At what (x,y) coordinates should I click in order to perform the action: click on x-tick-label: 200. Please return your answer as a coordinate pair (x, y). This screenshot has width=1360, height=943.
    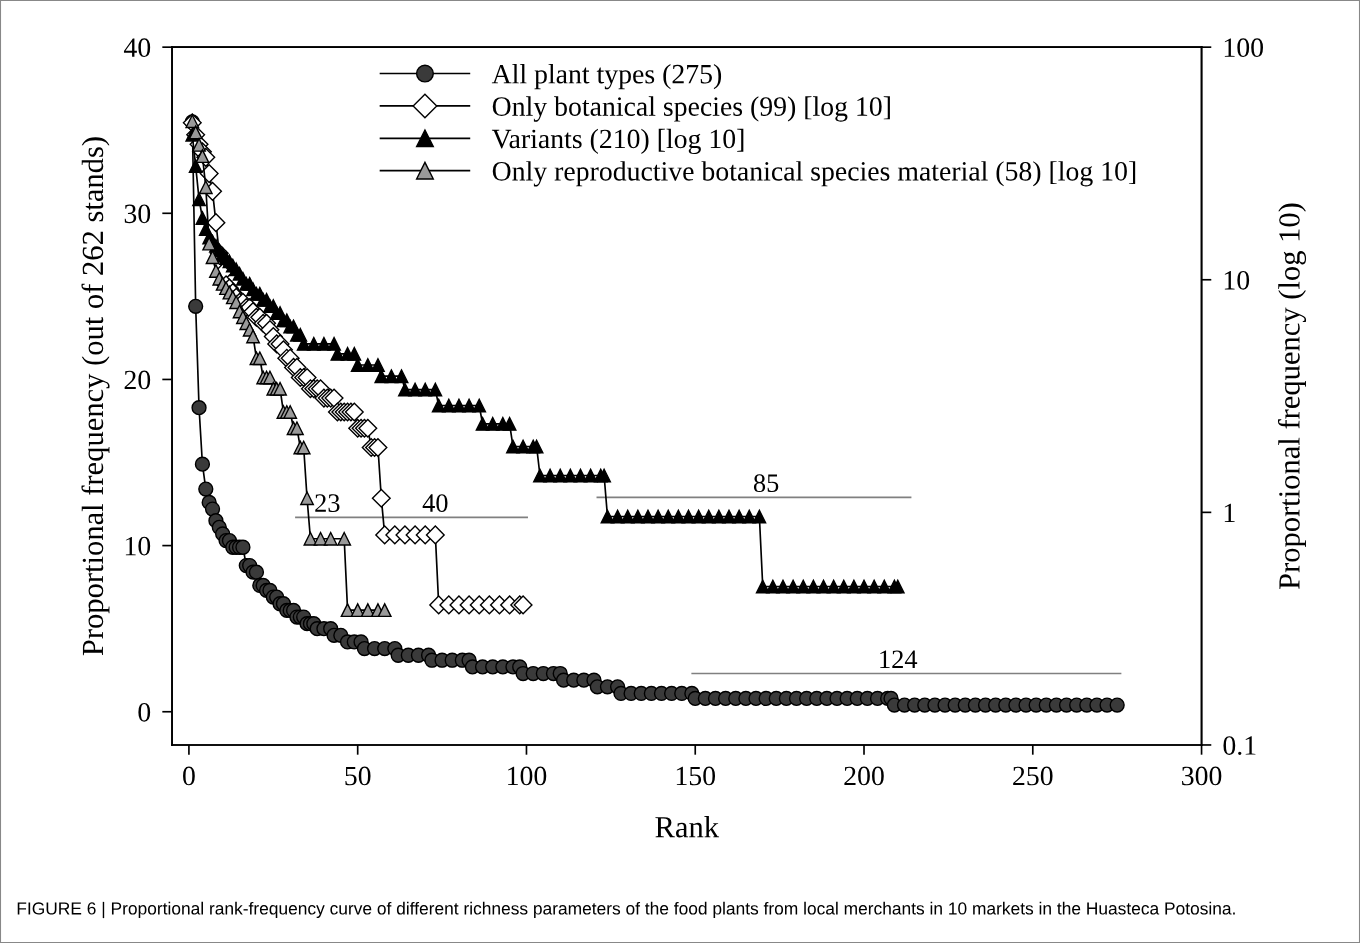
    Looking at the image, I should click on (864, 776).